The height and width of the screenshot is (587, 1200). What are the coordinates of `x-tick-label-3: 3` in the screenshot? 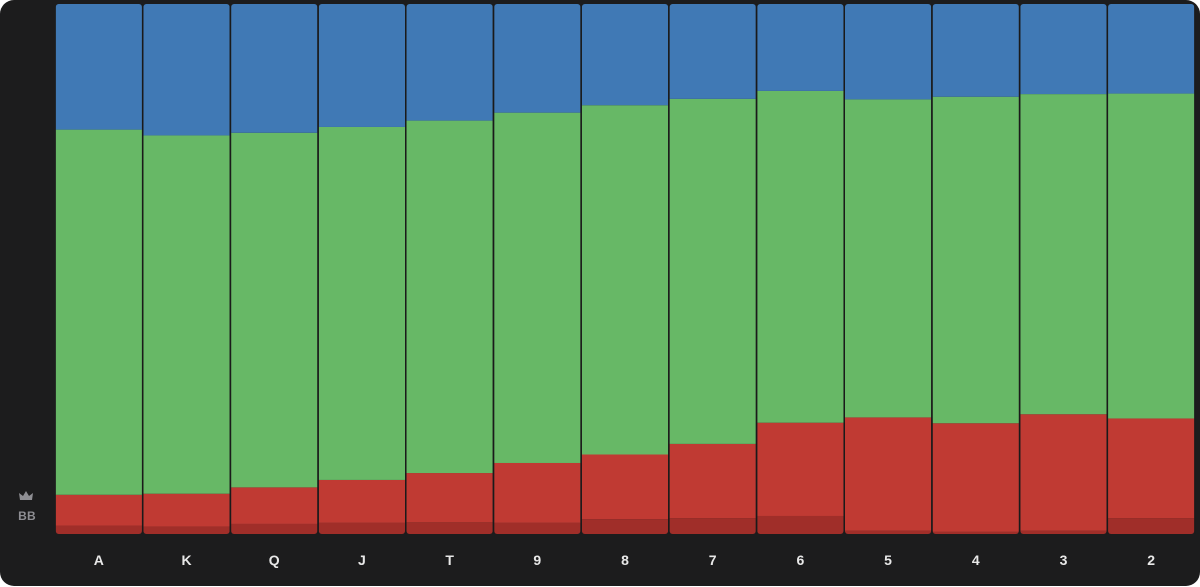 It's located at (1064, 560).